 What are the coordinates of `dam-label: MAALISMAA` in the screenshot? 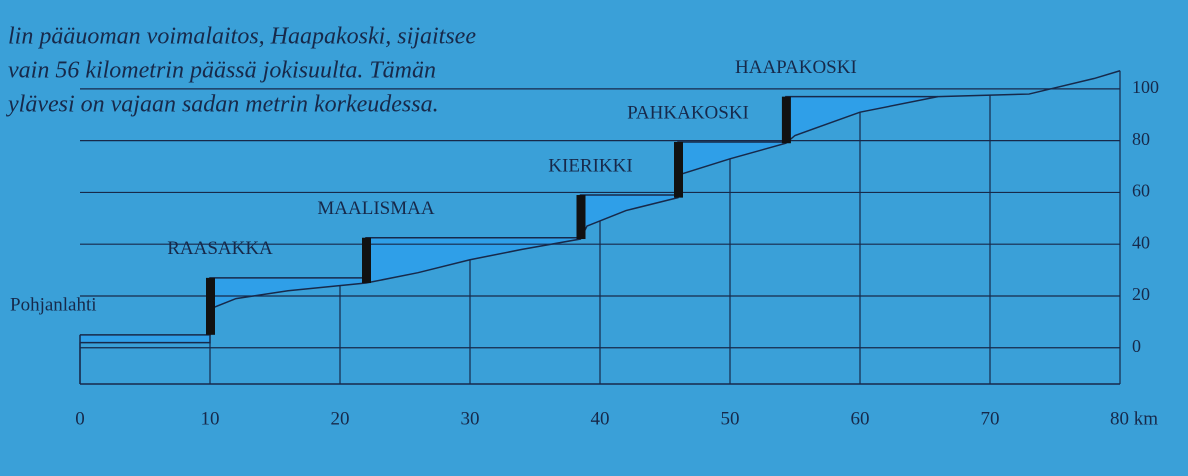 It's located at (375, 208).